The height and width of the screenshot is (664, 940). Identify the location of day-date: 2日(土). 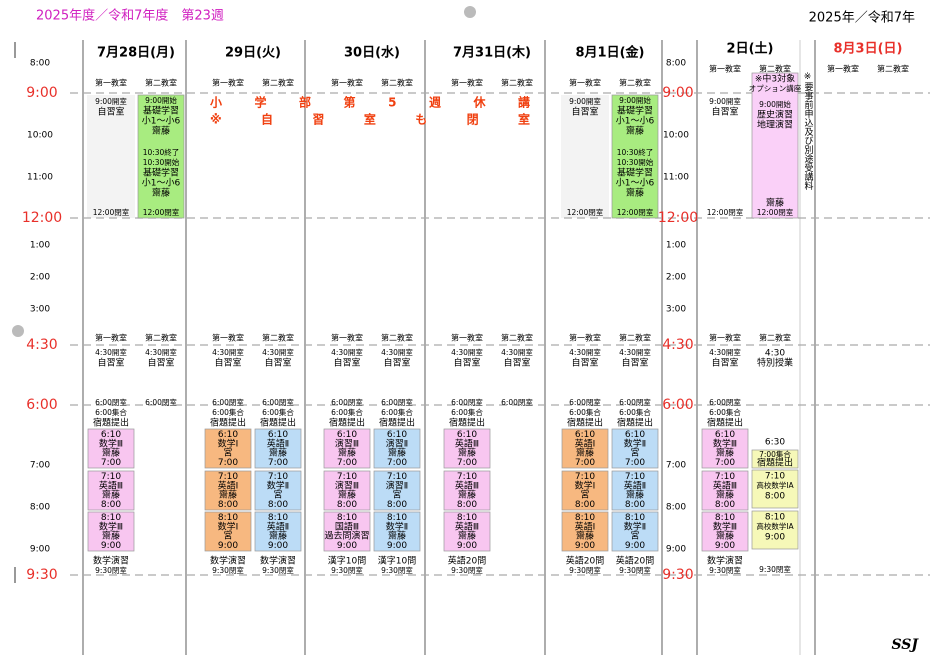
(750, 49).